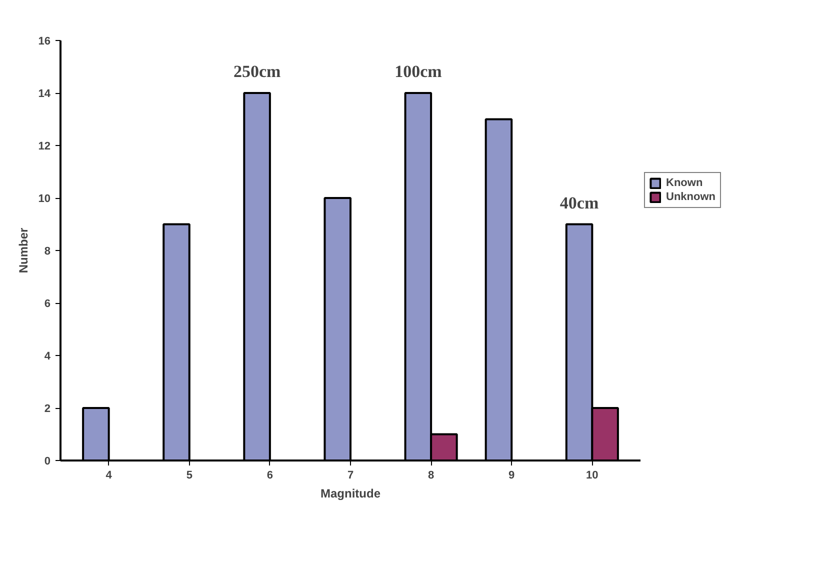  Describe the element at coordinates (47, 252) in the screenshot. I see `y-tick-label: 8` at that location.